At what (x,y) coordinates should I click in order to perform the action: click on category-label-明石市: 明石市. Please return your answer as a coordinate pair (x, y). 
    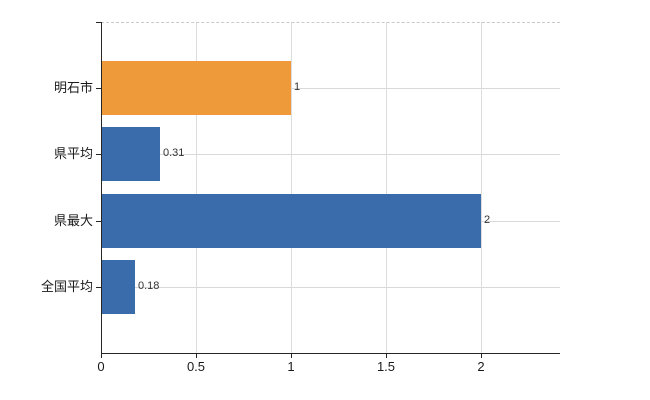
    Looking at the image, I should click on (73, 87).